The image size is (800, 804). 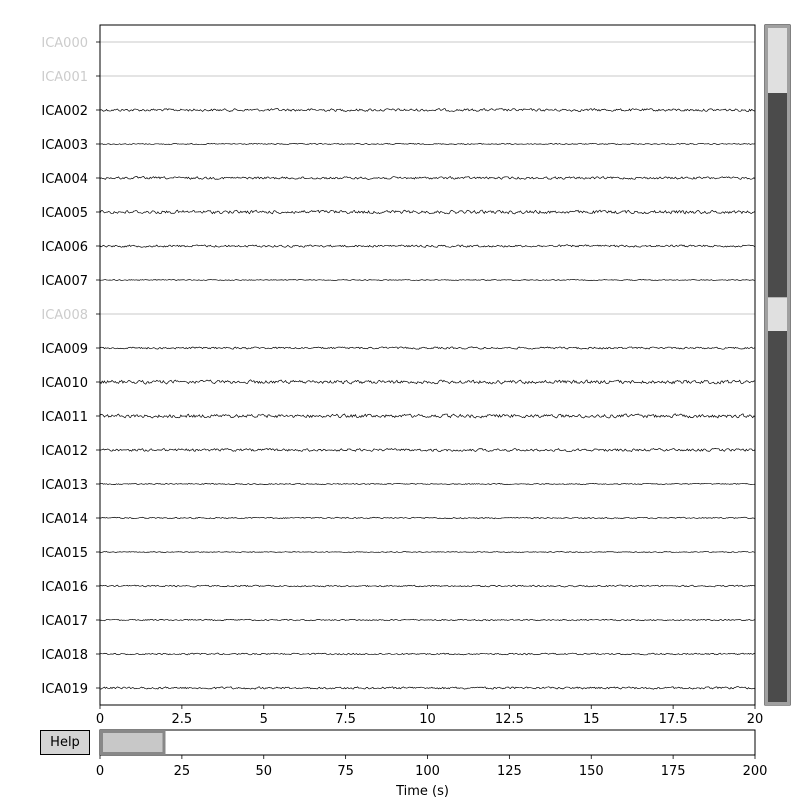 What do you see at coordinates (427, 771) in the screenshot?
I see `navigator-x-tick-label: 100` at bounding box center [427, 771].